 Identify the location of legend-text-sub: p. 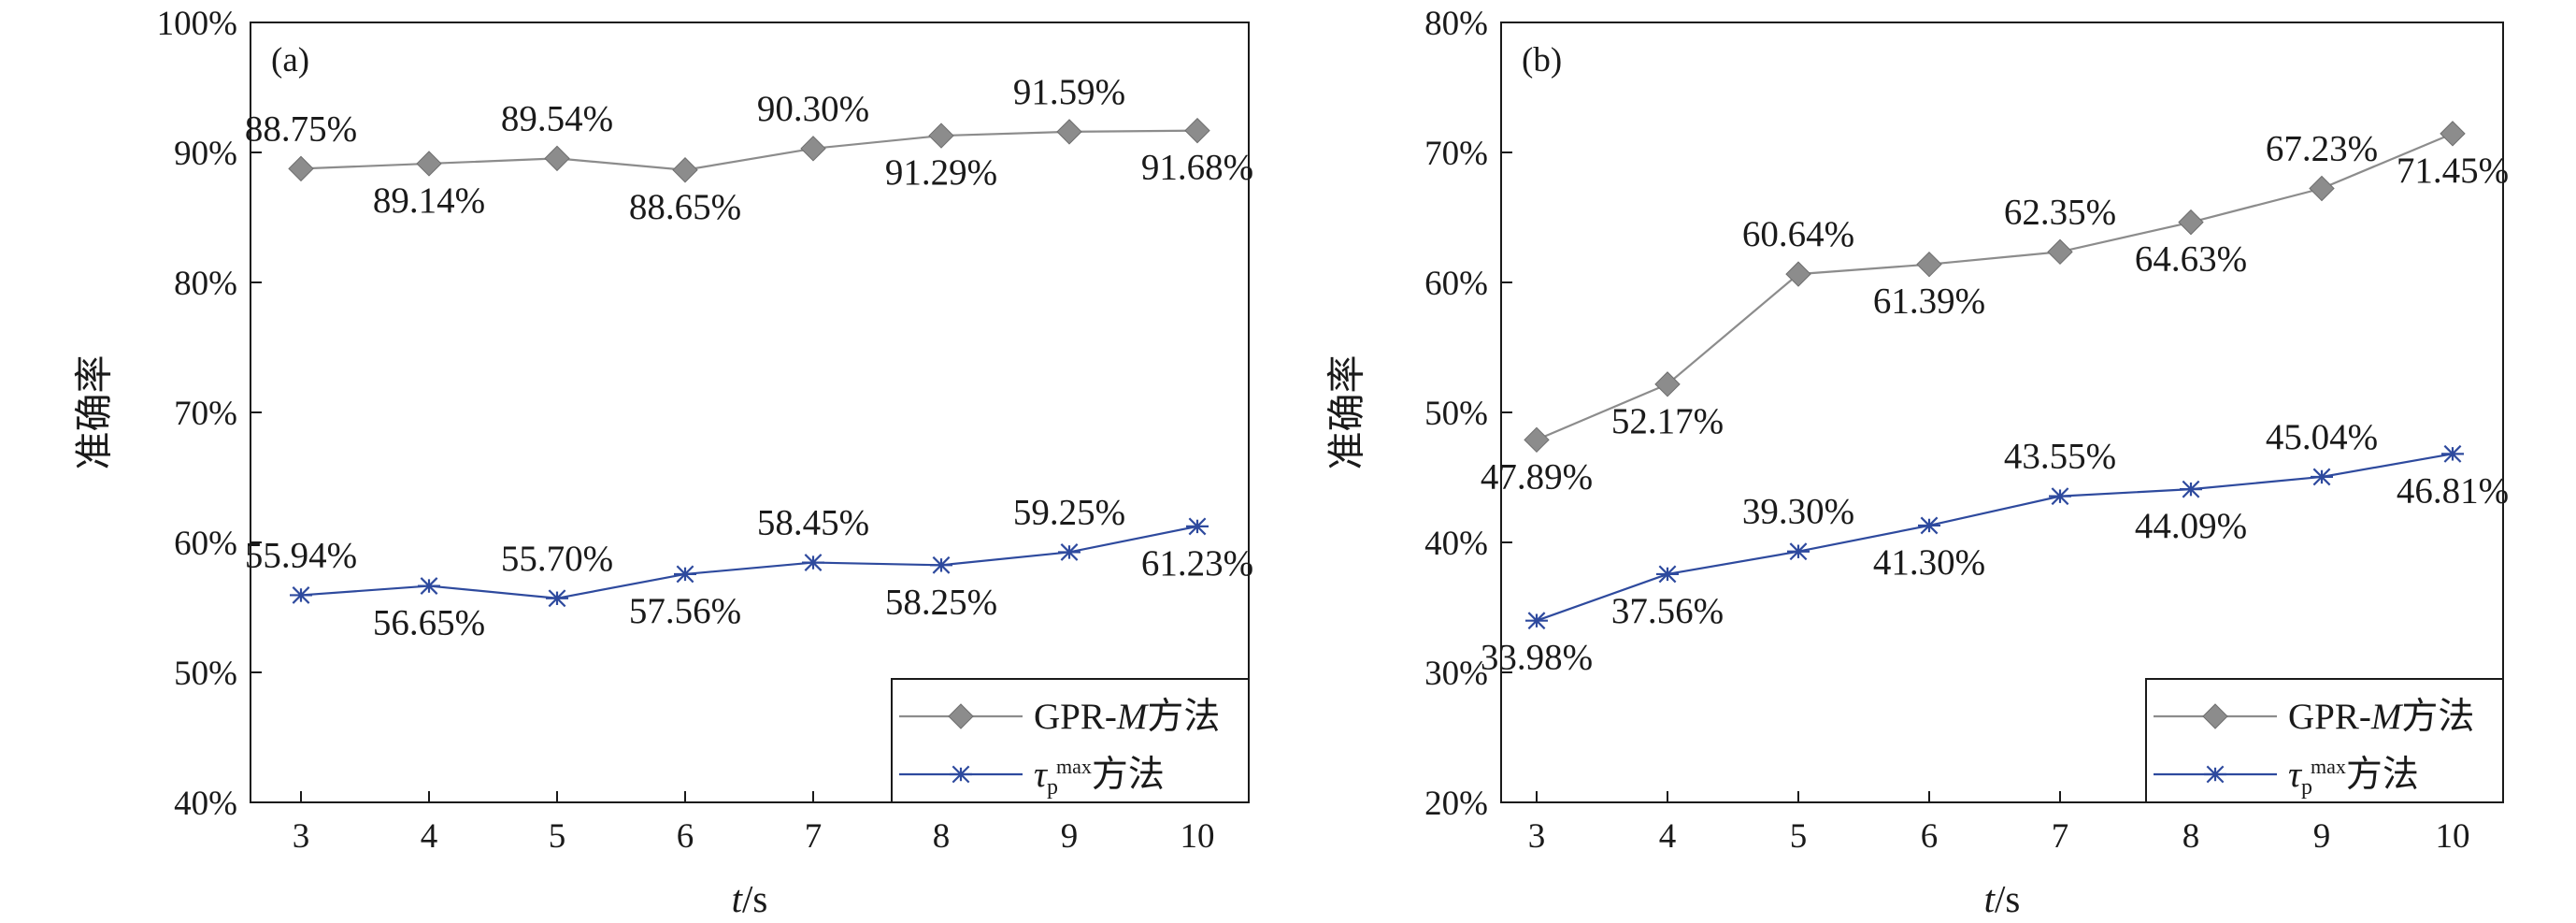
(1052, 787).